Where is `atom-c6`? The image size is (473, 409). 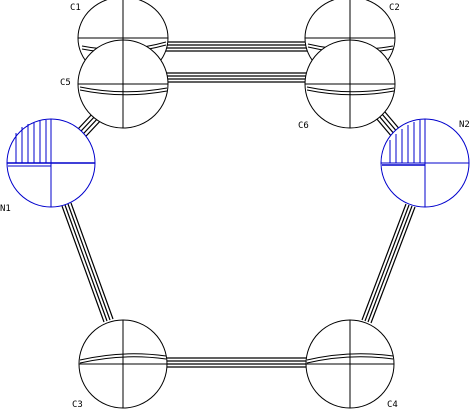 atom-c6 is located at coordinates (350, 84).